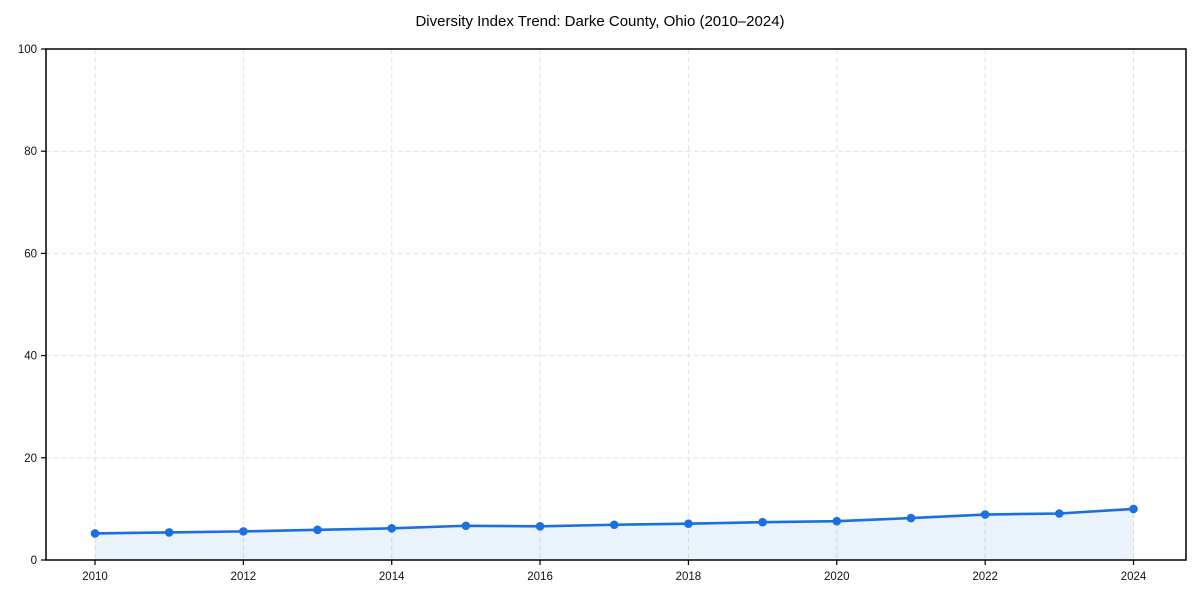 Image resolution: width=1200 pixels, height=600 pixels. Describe the element at coordinates (30, 152) in the screenshot. I see `y-tick-label: 80` at that location.